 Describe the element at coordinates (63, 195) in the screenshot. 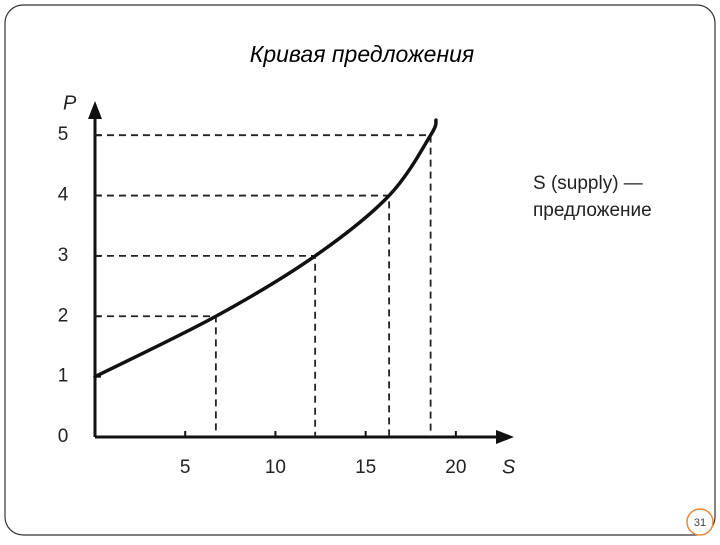

I see `y-tick-label tick: 4` at that location.